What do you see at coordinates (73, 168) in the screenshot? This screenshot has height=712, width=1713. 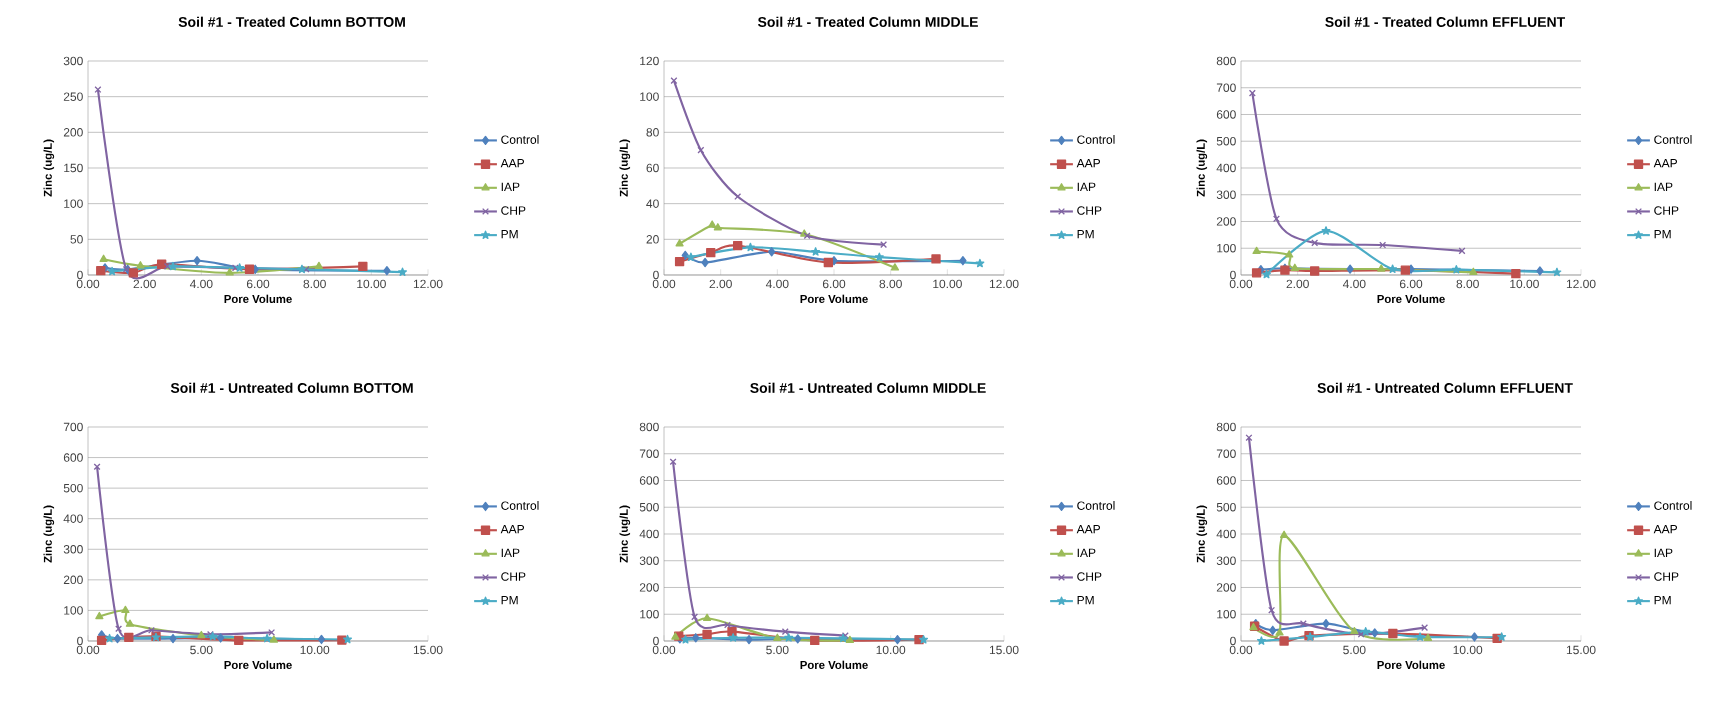 I see `y-tick-label: 150` at bounding box center [73, 168].